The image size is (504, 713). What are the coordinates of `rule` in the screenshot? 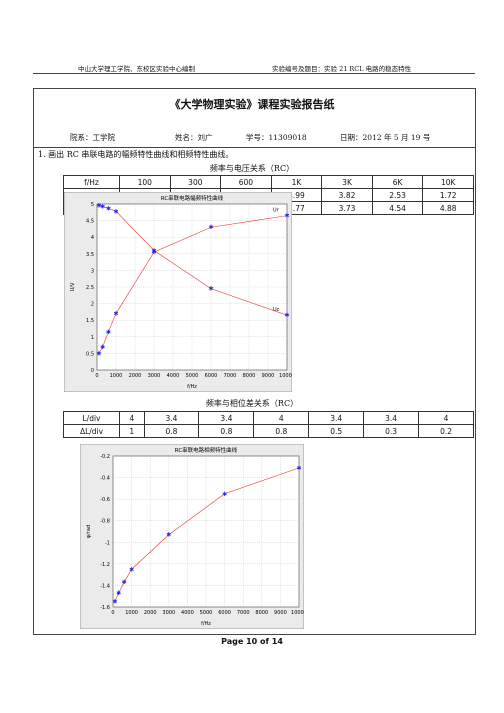 It's located at (254, 147).